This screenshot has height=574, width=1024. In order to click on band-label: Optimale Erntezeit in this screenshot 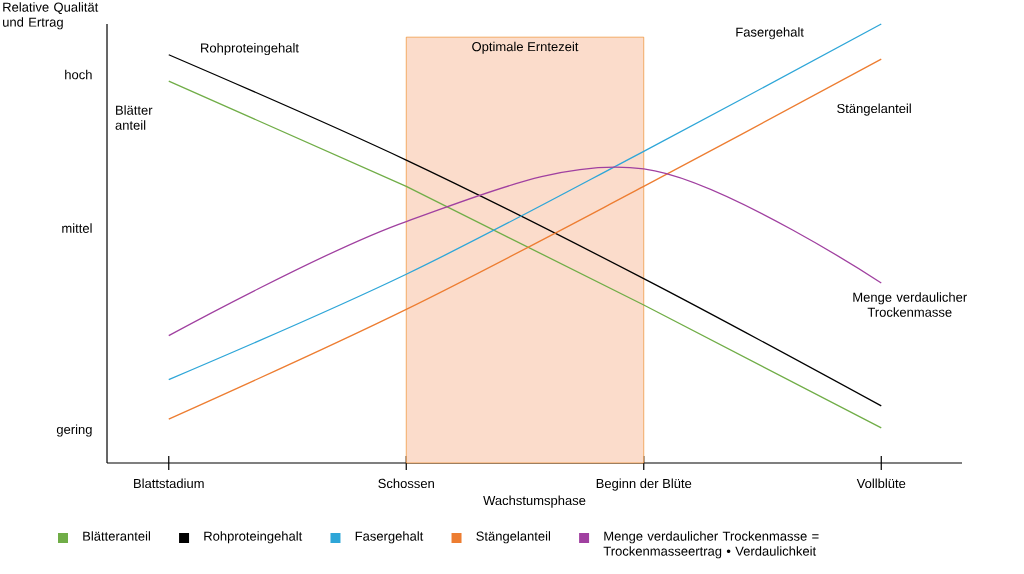, I will do `click(525, 47)`.